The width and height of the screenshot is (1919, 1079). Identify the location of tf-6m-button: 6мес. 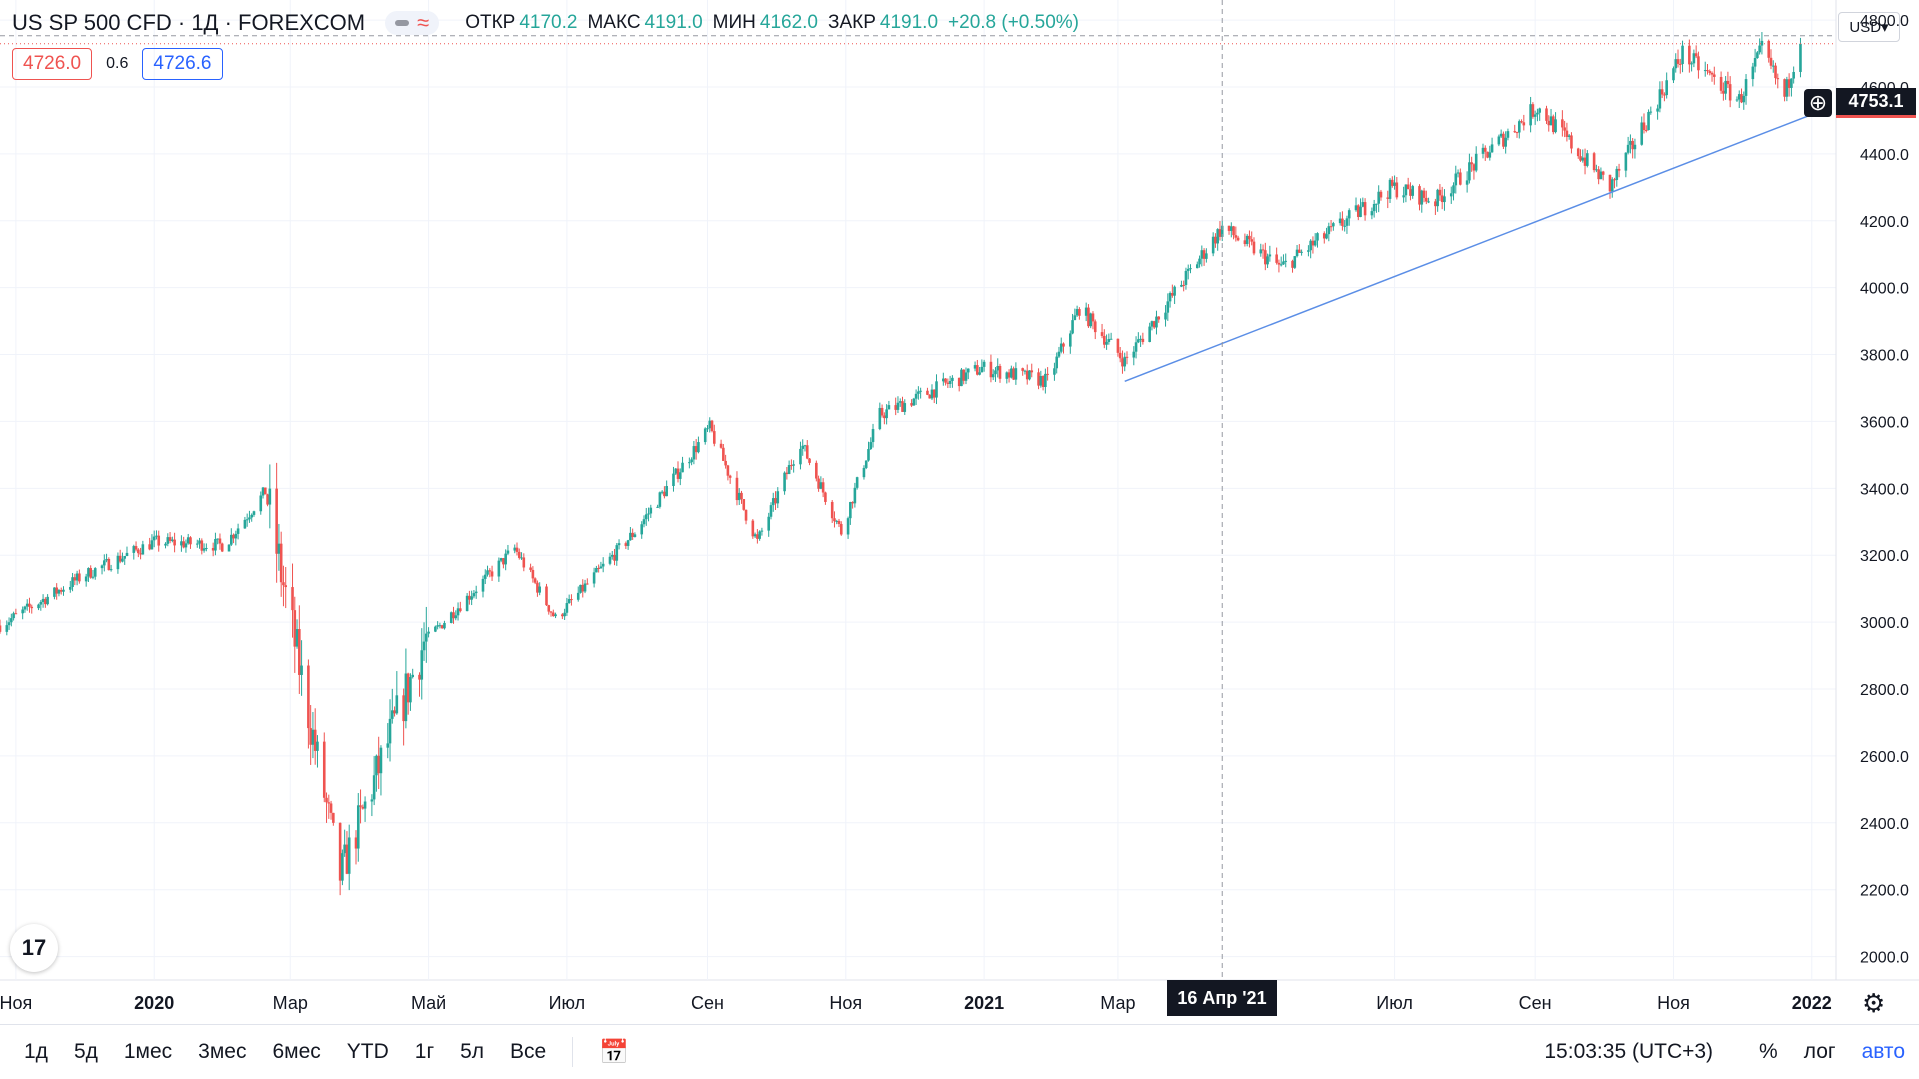
(296, 1051).